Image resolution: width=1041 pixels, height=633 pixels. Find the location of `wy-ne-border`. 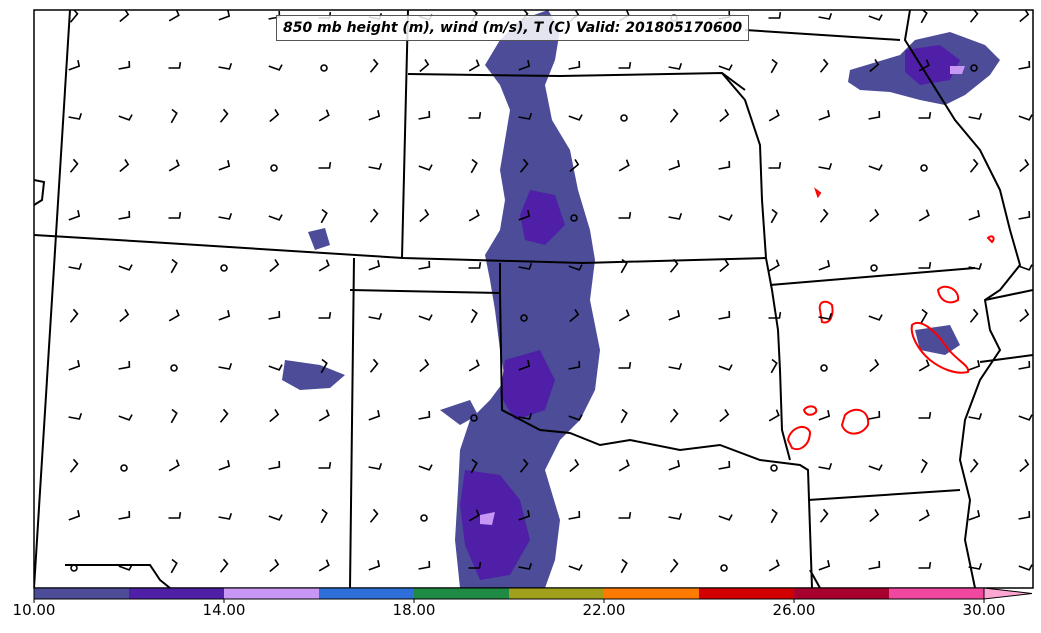

wy-ne-border is located at coordinates (405, 134).